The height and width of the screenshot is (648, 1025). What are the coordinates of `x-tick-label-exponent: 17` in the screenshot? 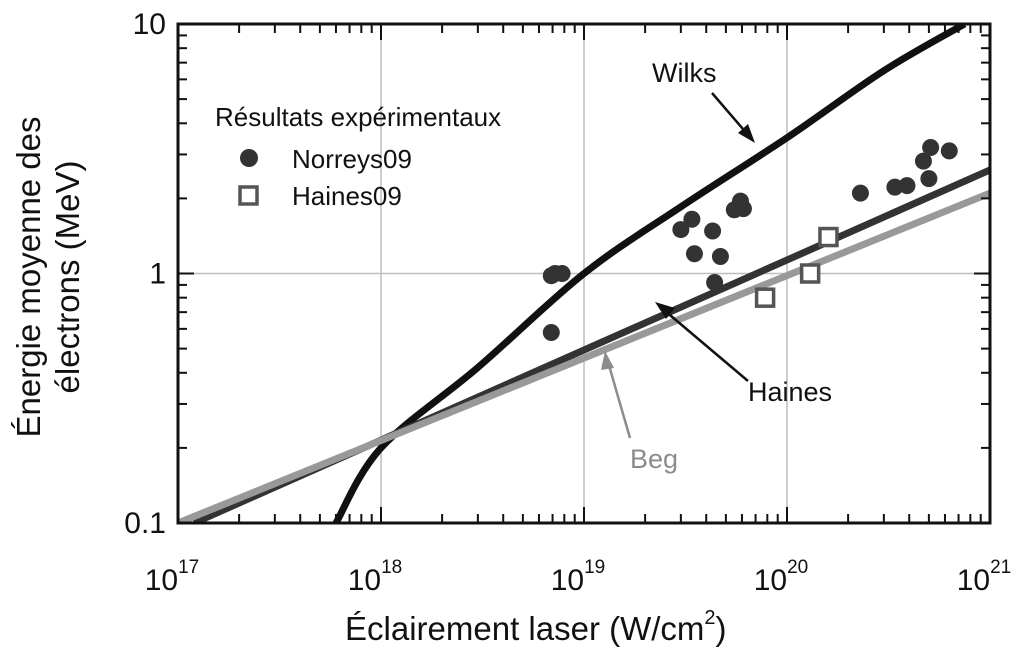 It's located at (188, 567).